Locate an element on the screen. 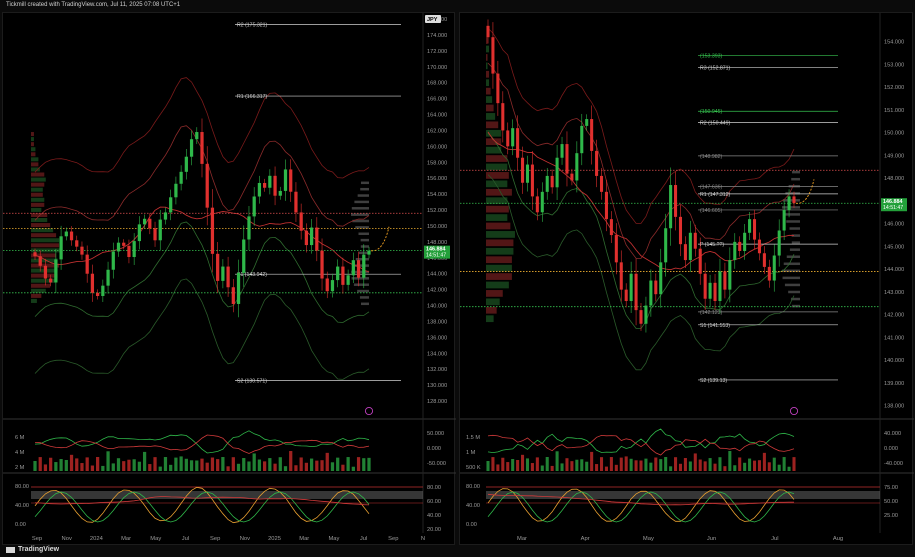 Image resolution: width=915 pixels, height=557 pixels. pivot-level-label: (153.393) is located at coordinates (711, 57).